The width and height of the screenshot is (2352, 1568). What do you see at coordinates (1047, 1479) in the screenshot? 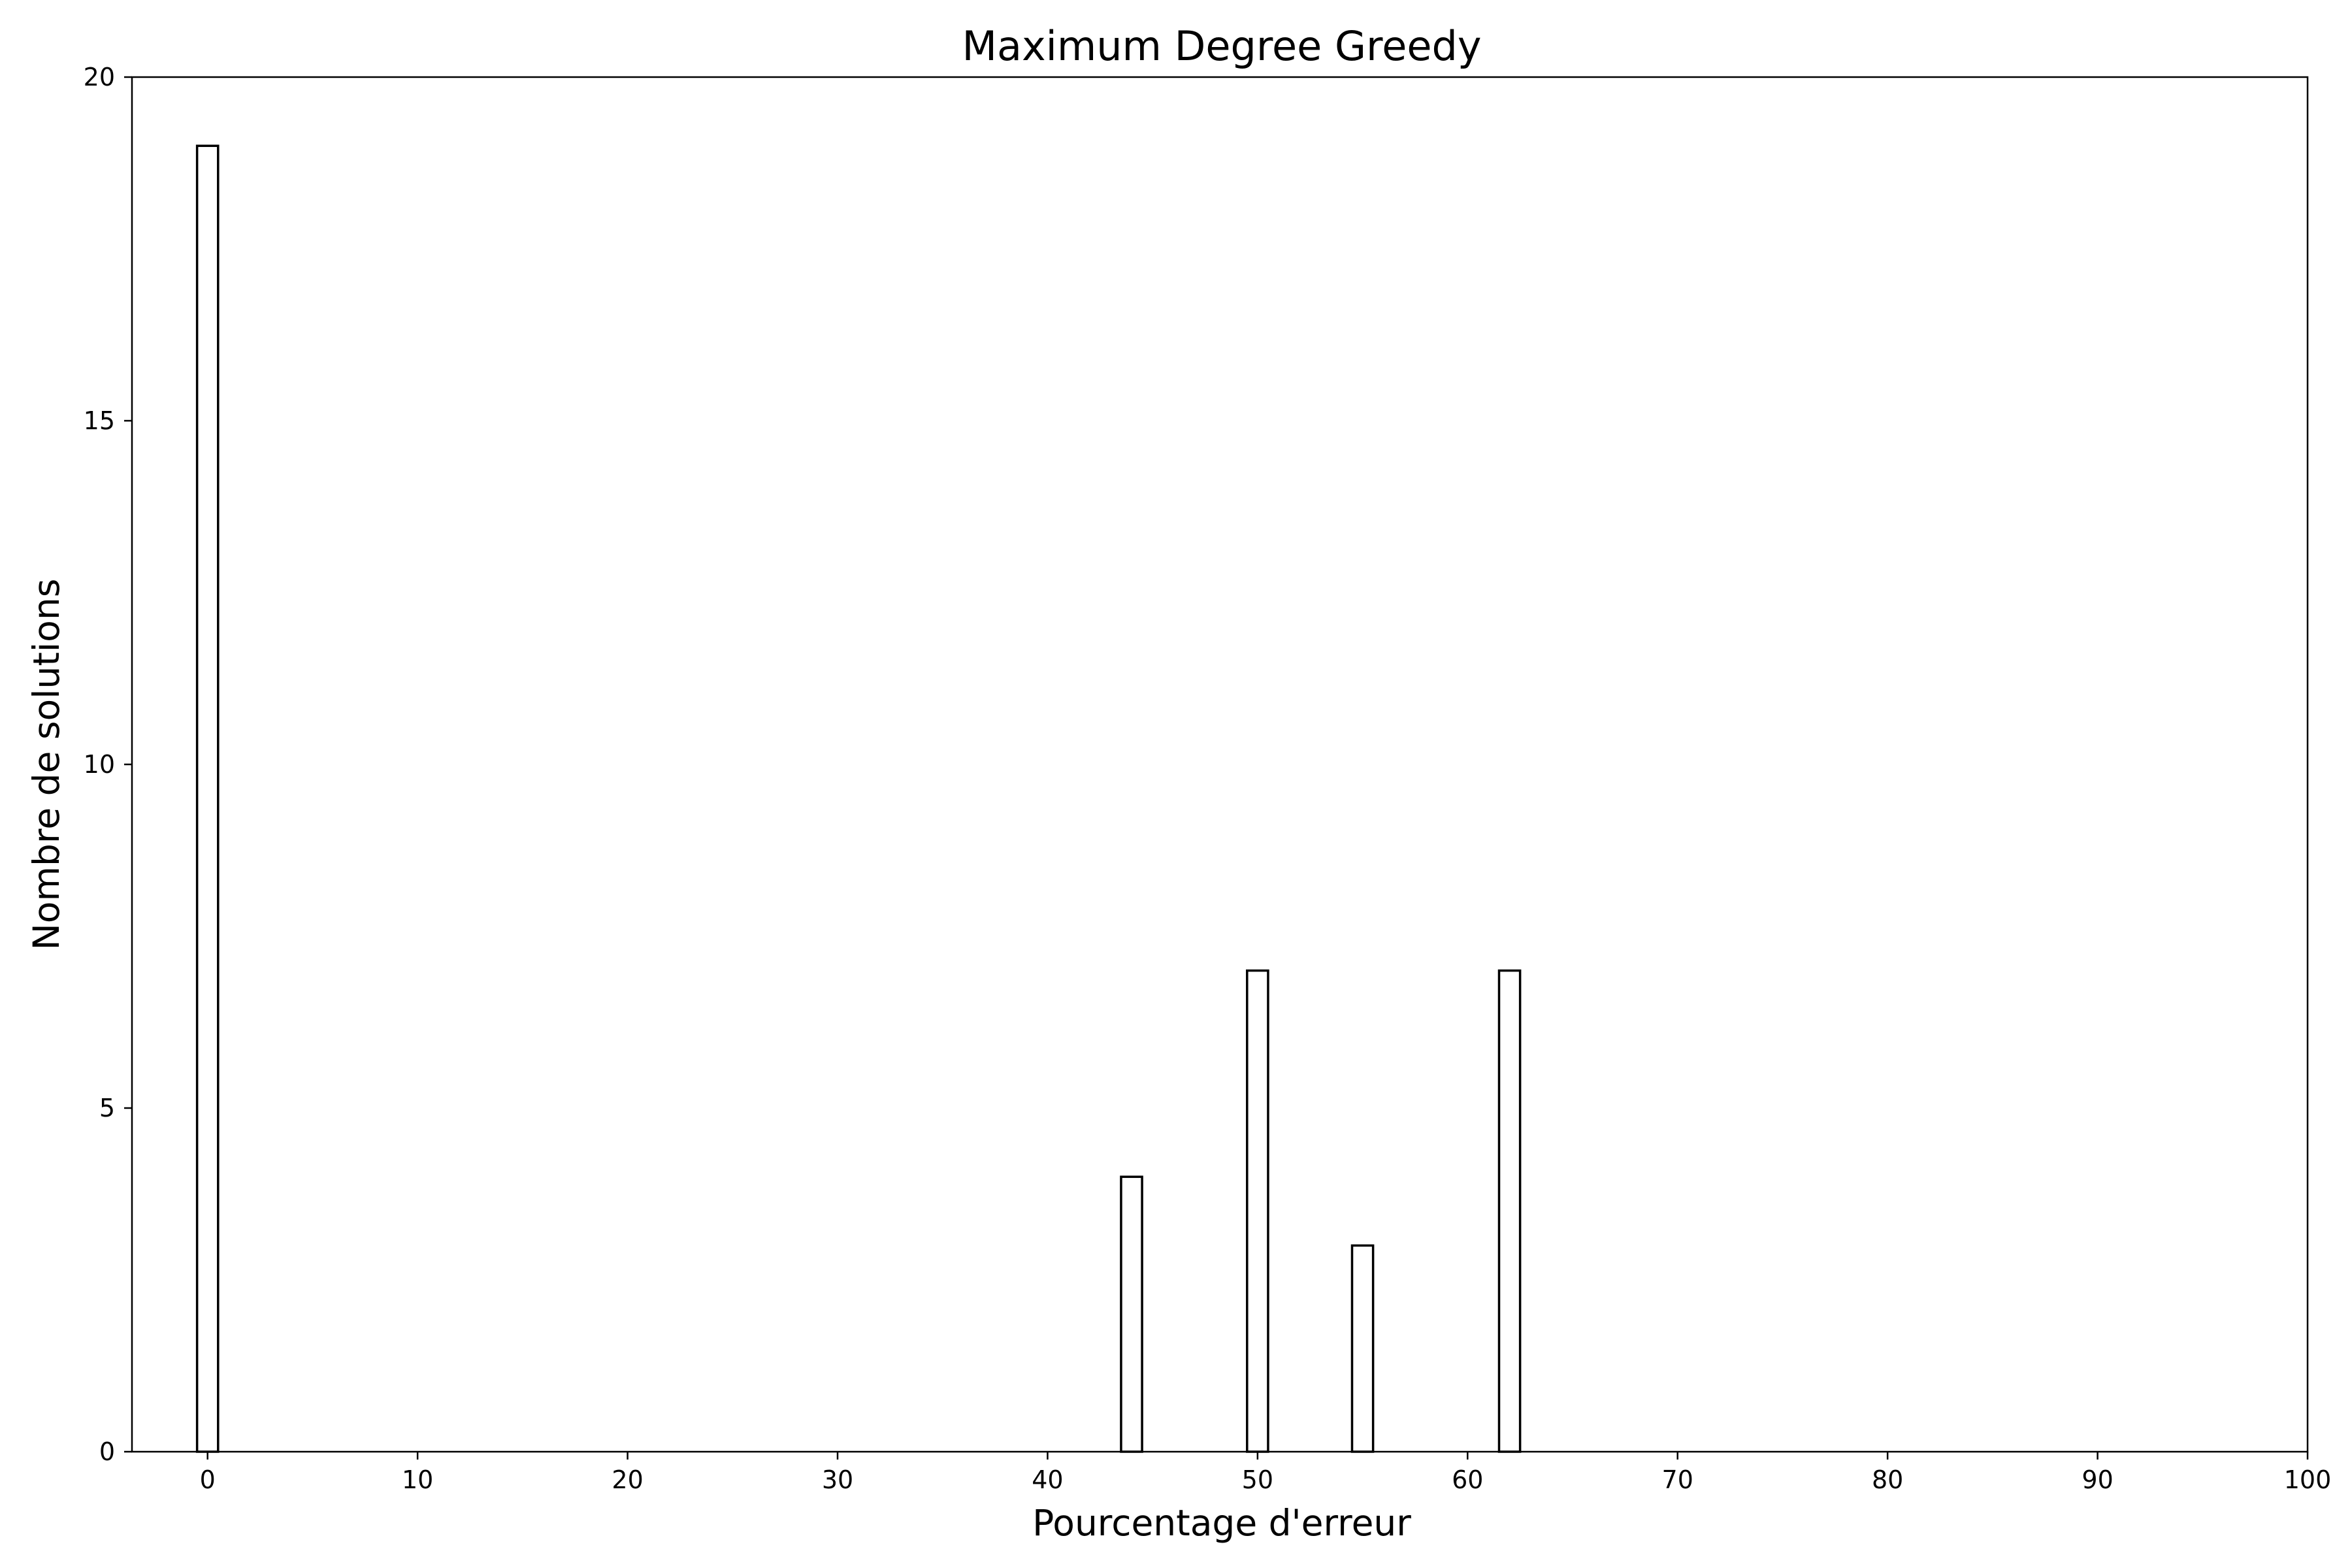
I see `x-tick-label-40: 40` at bounding box center [1047, 1479].